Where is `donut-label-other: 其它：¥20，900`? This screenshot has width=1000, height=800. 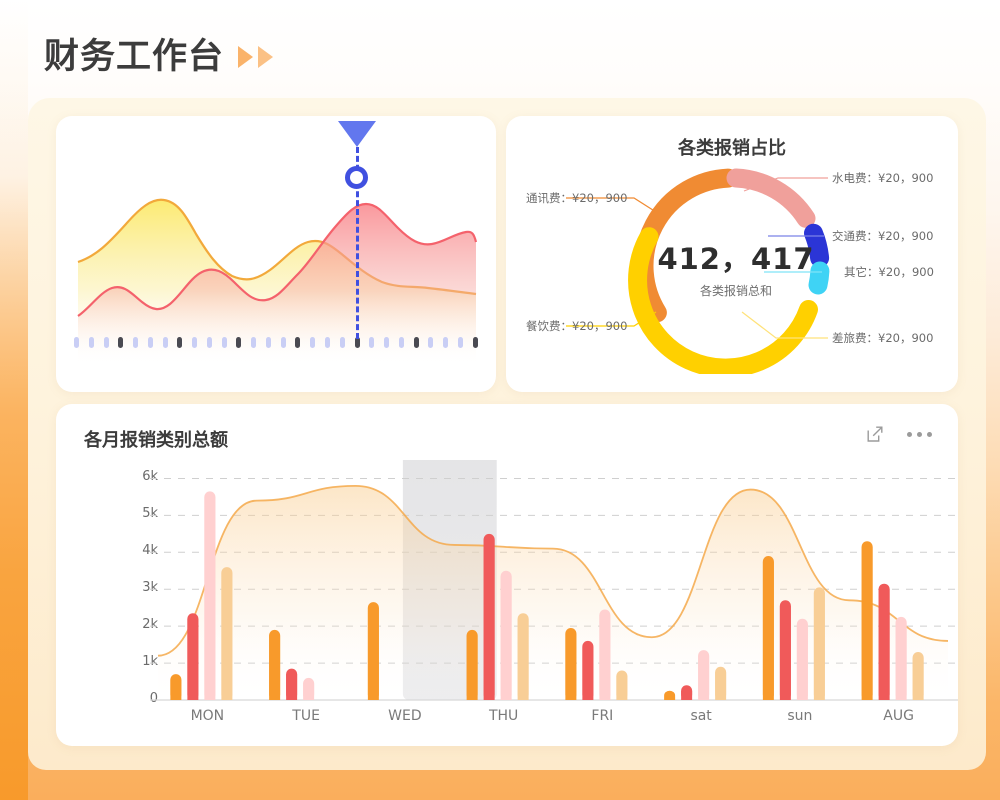 donut-label-other: 其它：¥20，900 is located at coordinates (889, 272).